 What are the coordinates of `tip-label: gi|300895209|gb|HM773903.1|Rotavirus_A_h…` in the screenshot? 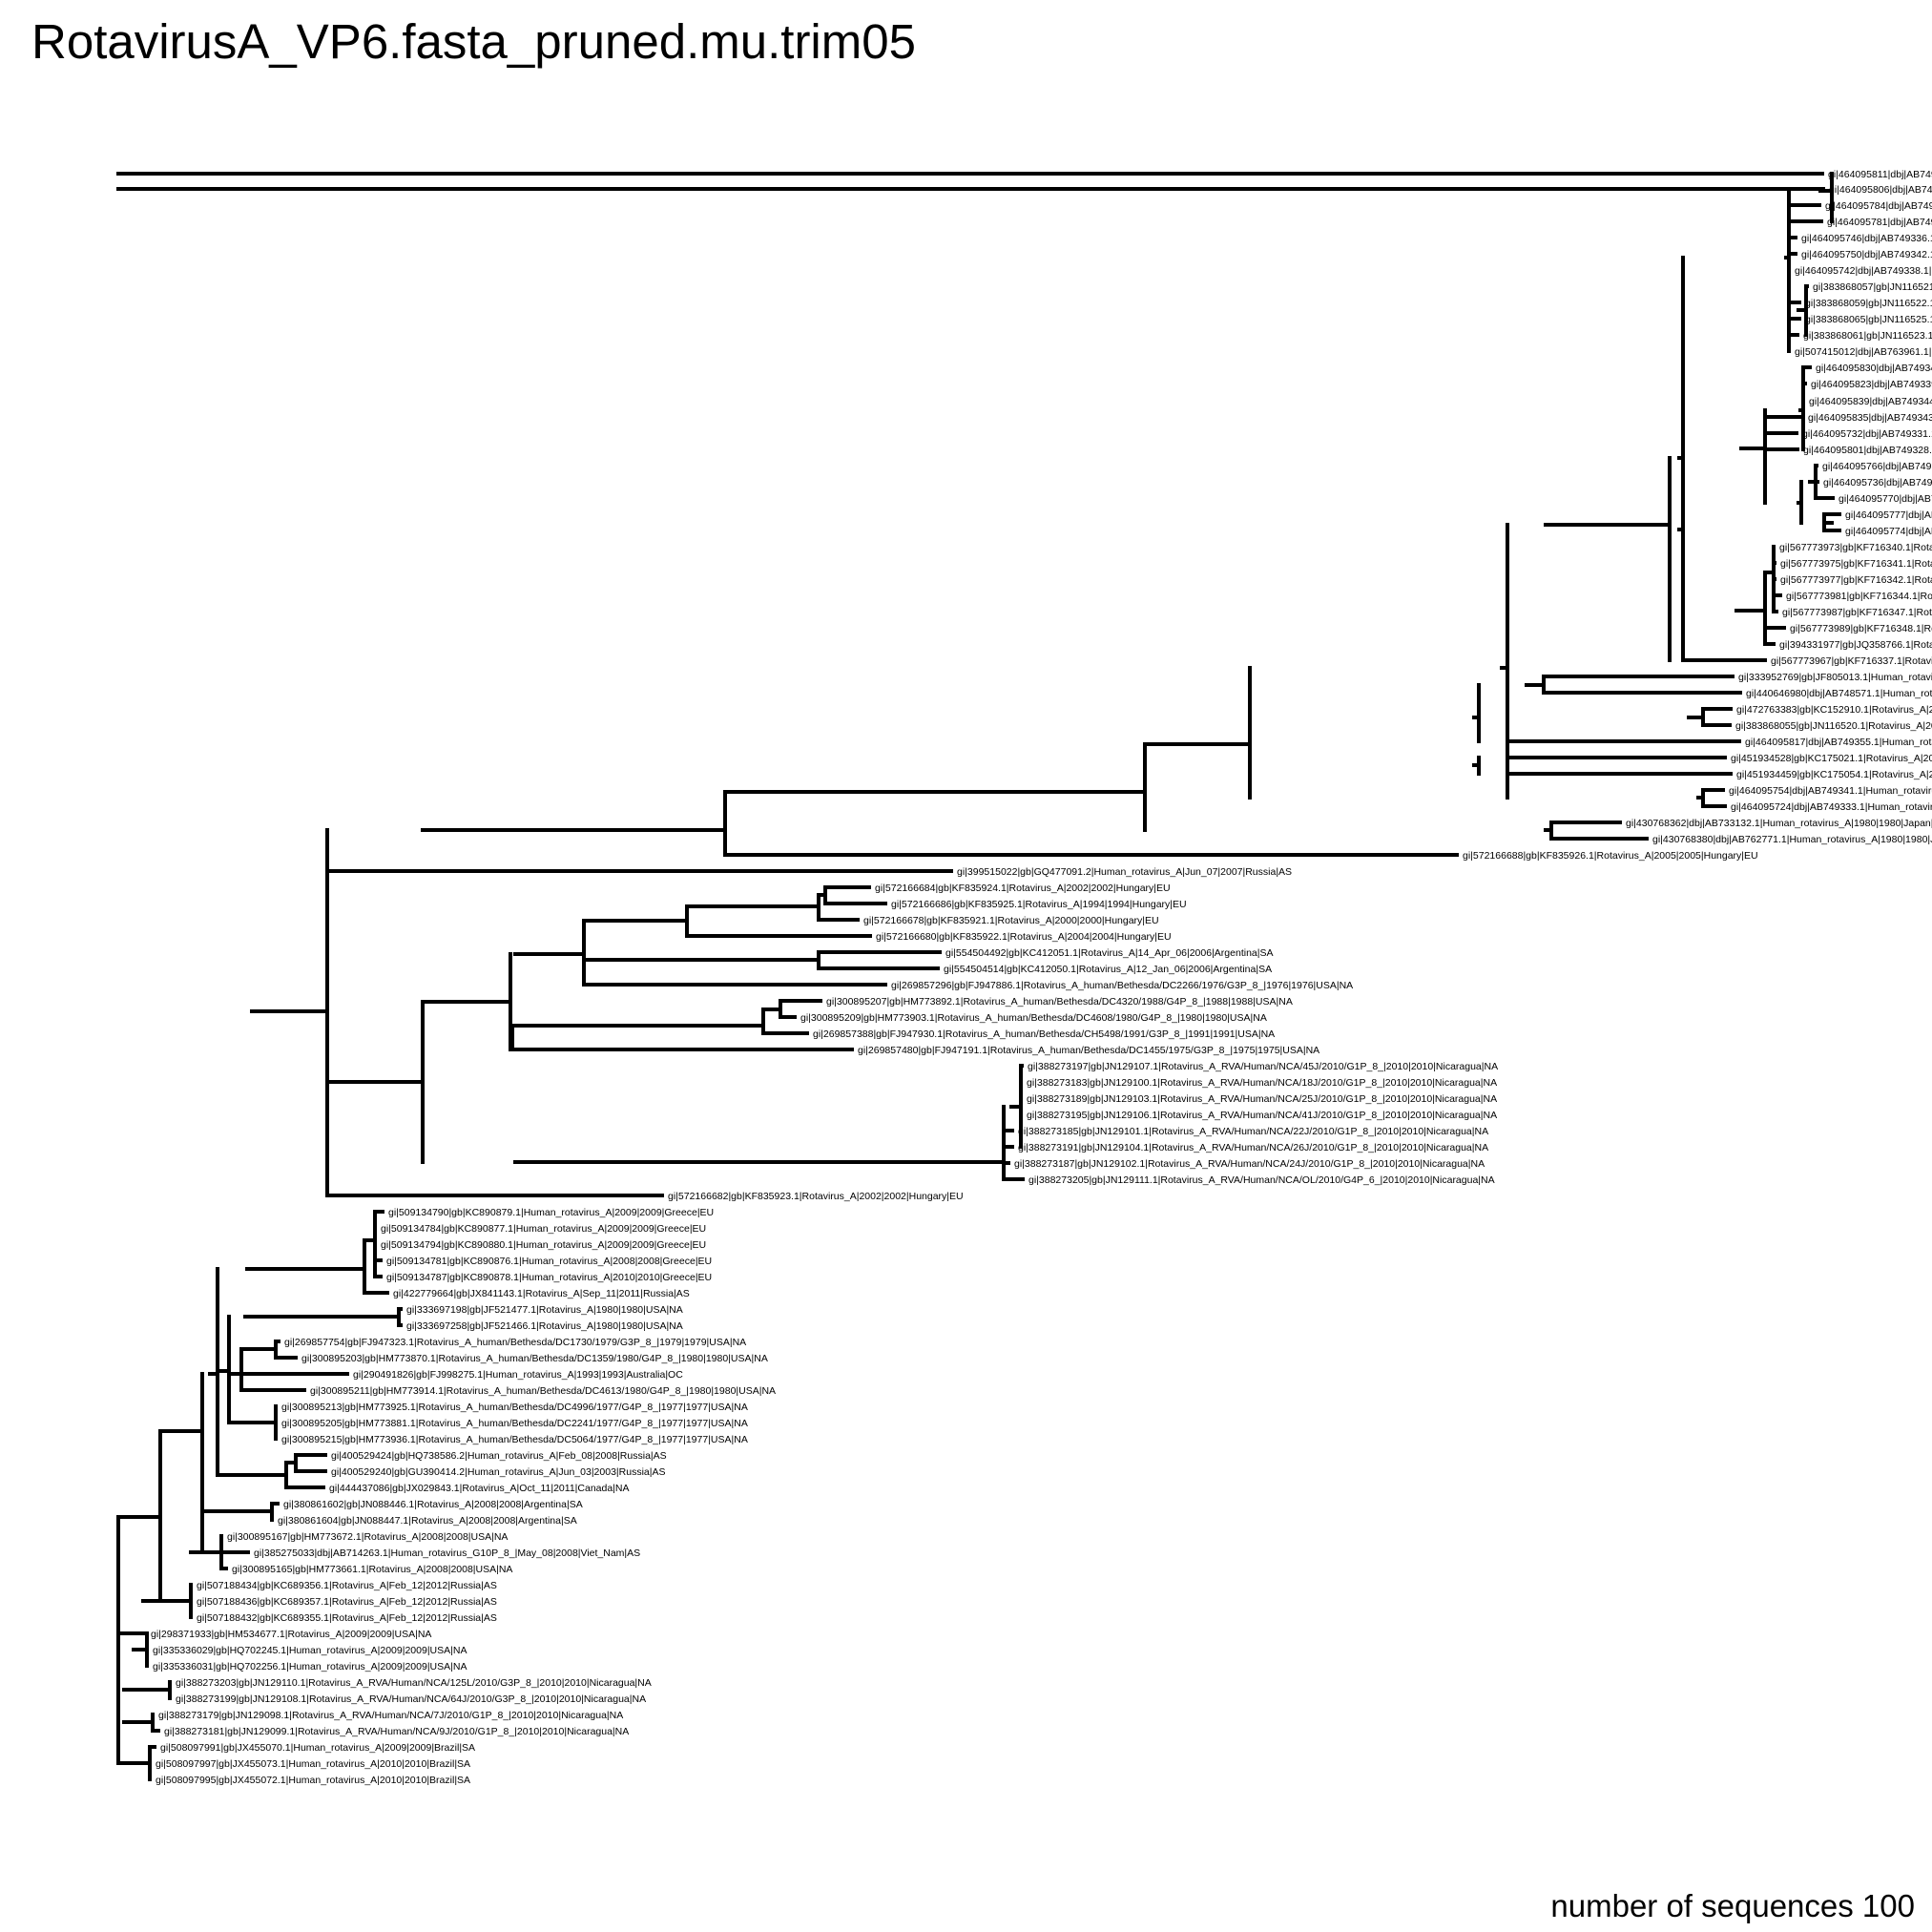 It's located at (1033, 1018).